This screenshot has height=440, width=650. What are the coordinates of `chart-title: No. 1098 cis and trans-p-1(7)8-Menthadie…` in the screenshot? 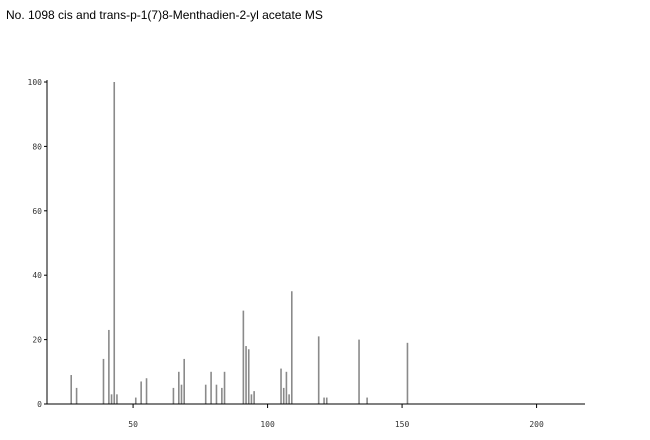 It's located at (164, 15).